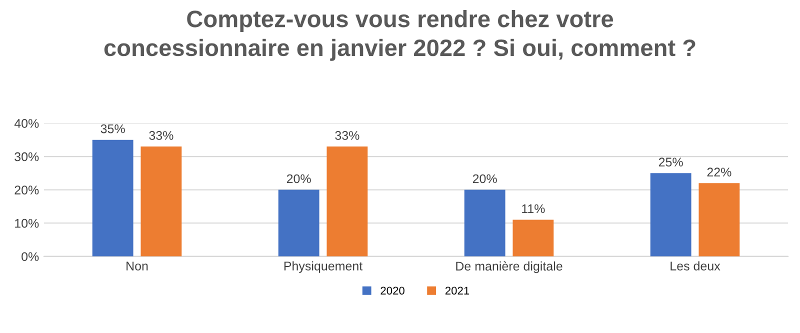 This screenshot has width=800, height=333. What do you see at coordinates (533, 209) in the screenshot?
I see `data-label: 11%` at bounding box center [533, 209].